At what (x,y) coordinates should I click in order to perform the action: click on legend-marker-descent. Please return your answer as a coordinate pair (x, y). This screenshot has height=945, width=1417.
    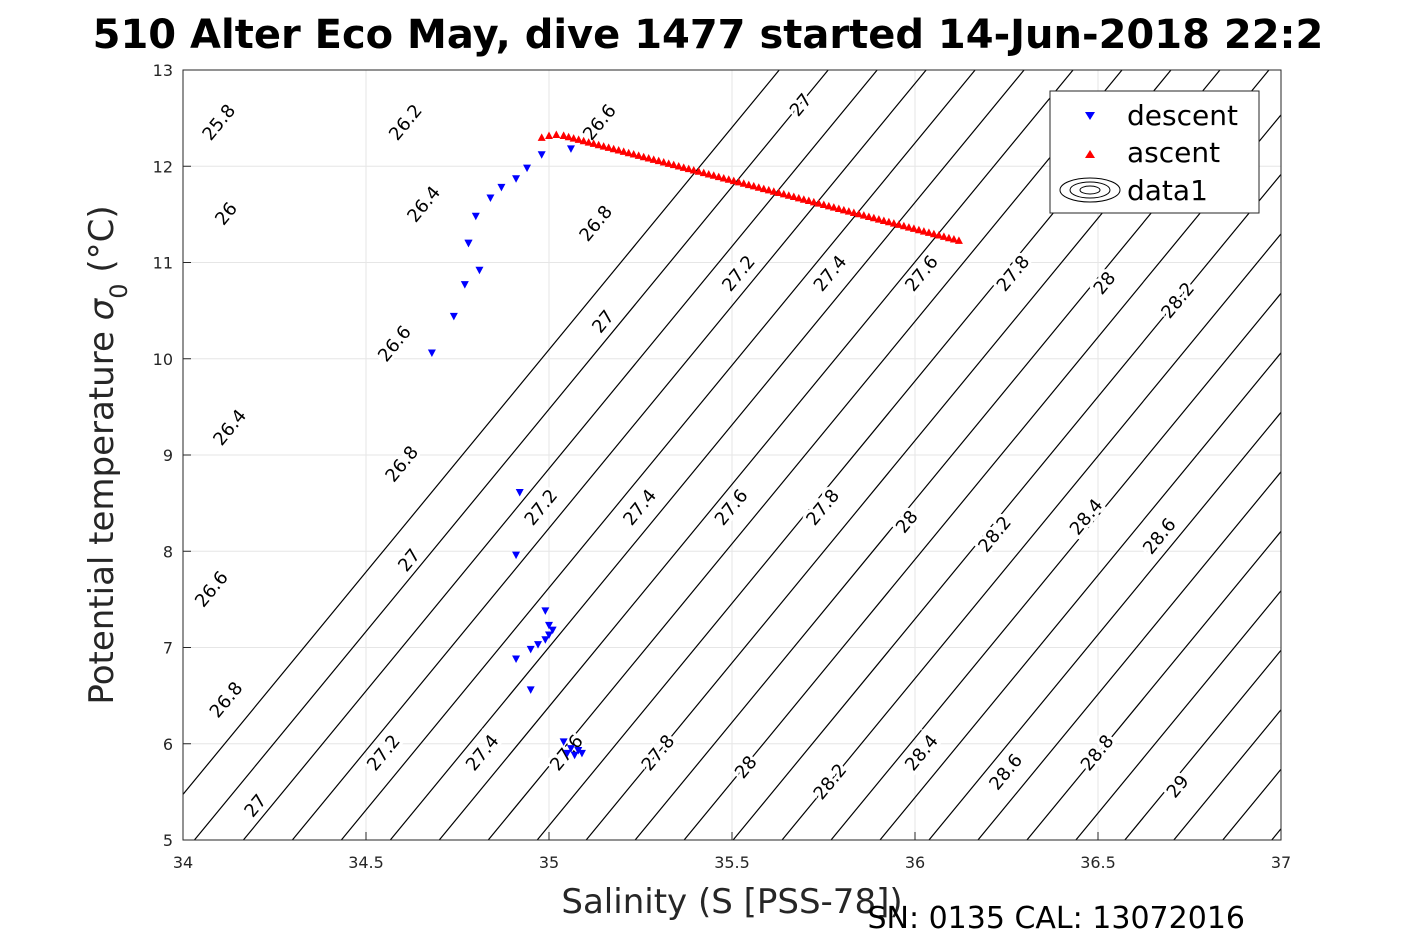
    Looking at the image, I should click on (1090, 116).